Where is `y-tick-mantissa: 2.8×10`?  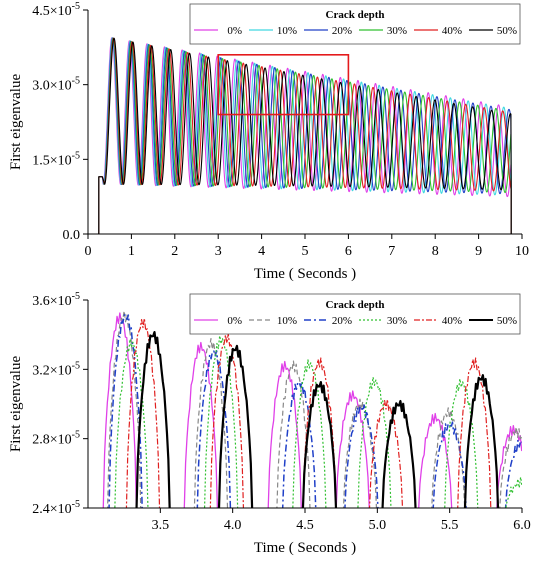 y-tick-mantissa: 2.8×10 is located at coordinates (51, 440).